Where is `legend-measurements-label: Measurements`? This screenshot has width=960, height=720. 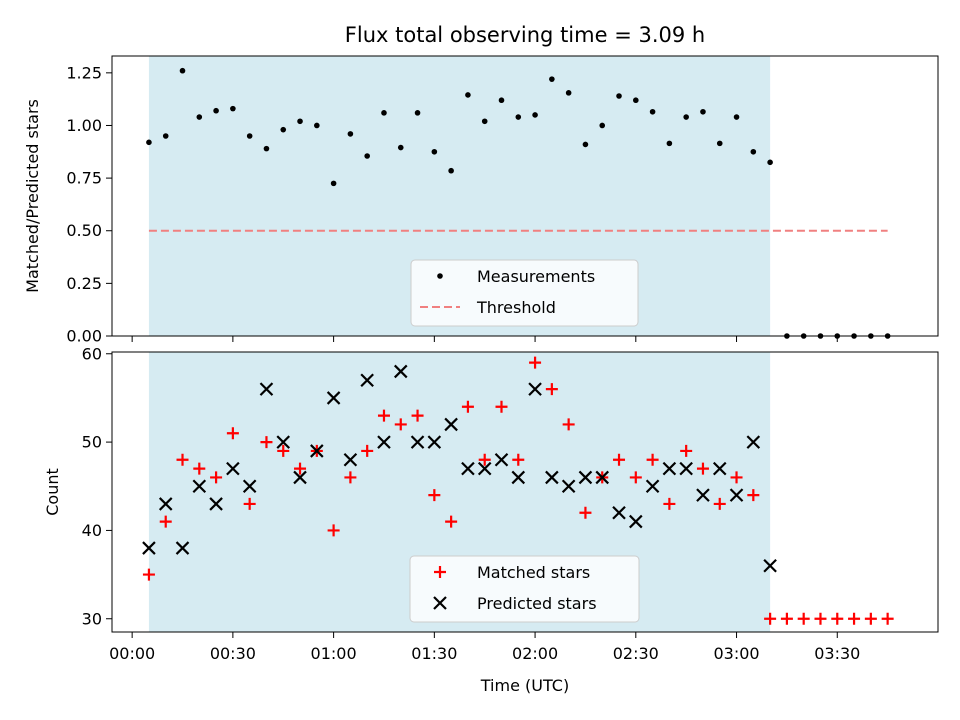 legend-measurements-label: Measurements is located at coordinates (536, 276).